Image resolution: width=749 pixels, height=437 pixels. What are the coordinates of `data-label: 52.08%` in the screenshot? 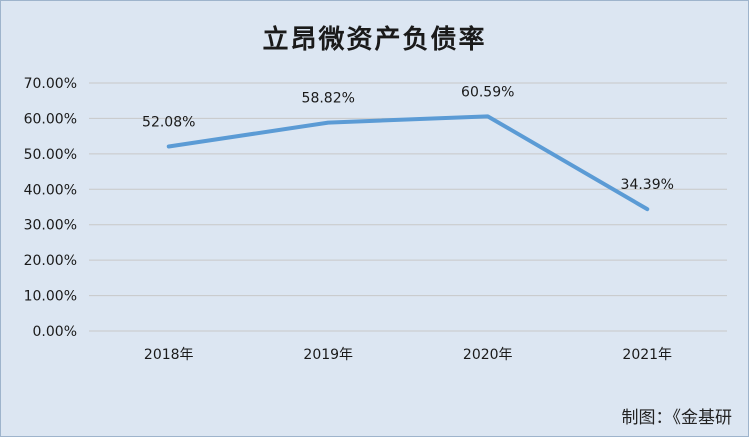 It's located at (168, 122).